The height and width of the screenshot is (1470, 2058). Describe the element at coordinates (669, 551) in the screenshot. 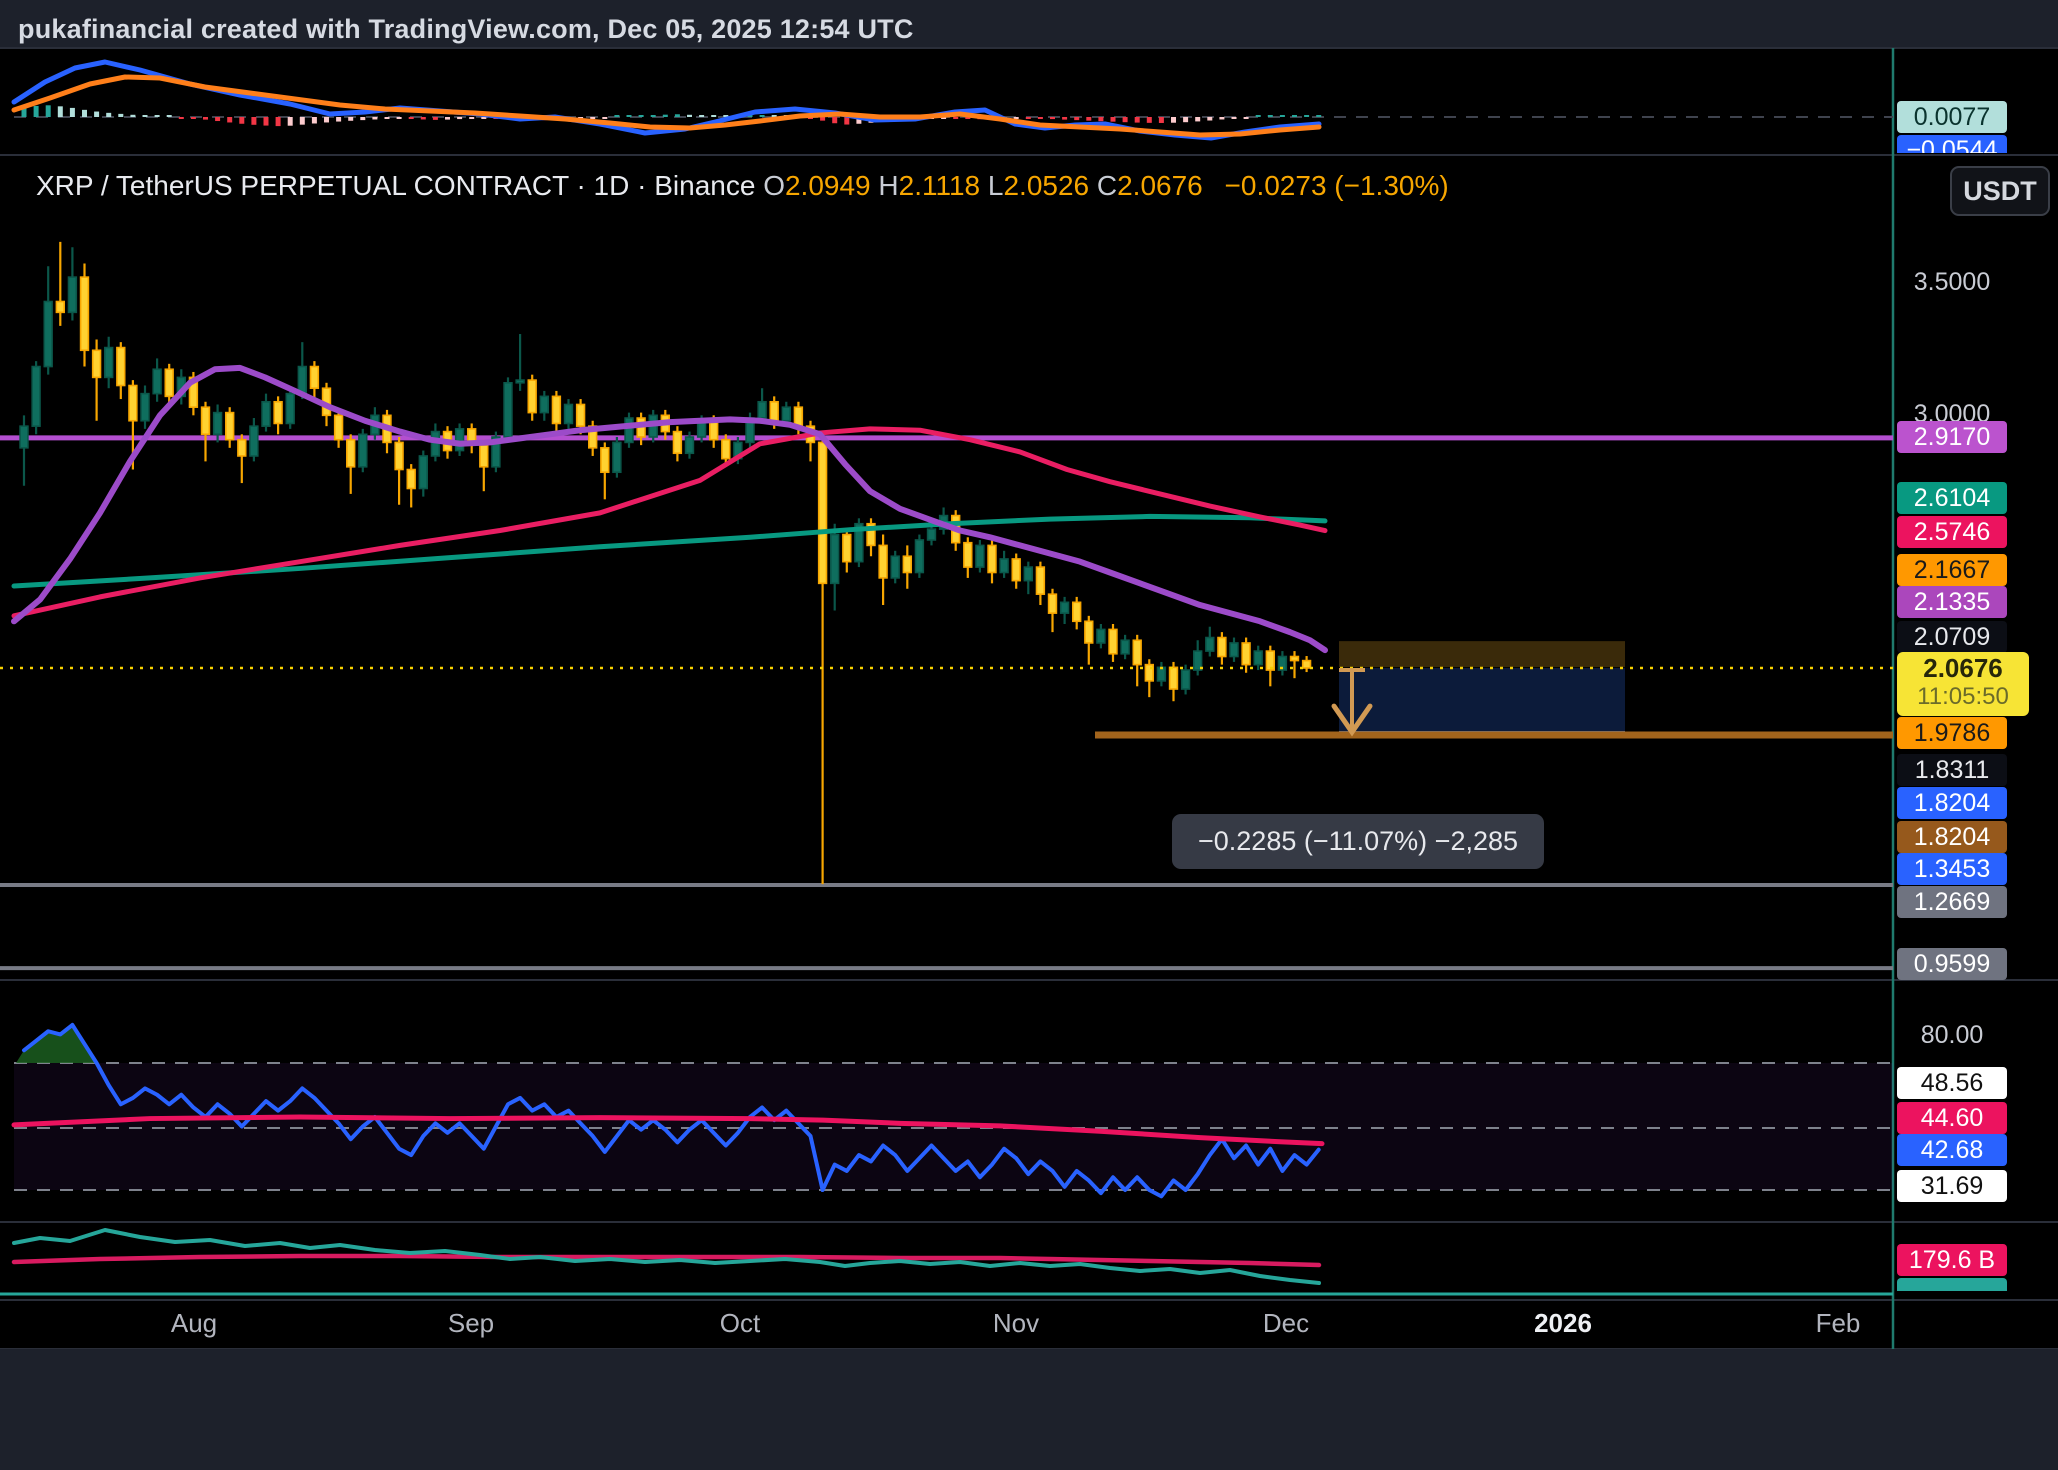

I see `sma-long-teal` at that location.